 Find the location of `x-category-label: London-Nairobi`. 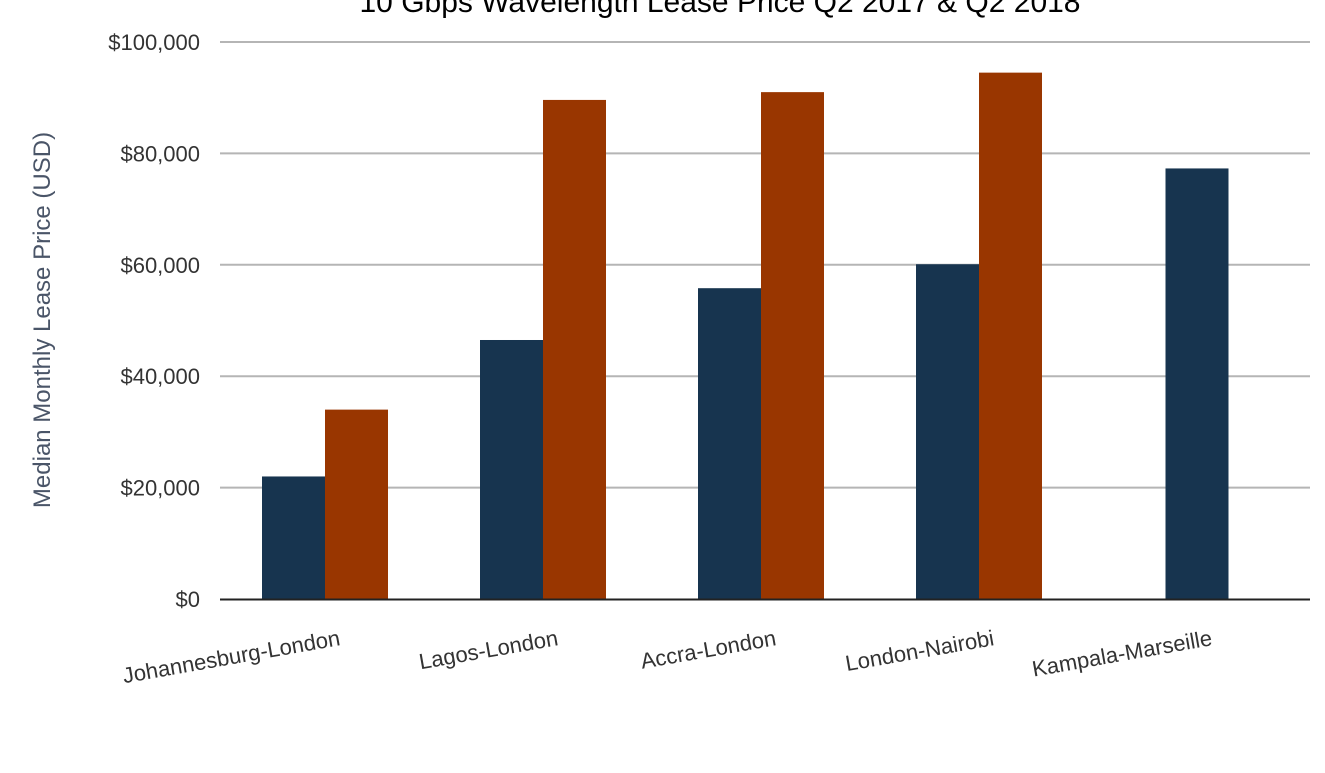

x-category-label: London-Nairobi is located at coordinates (919, 650).